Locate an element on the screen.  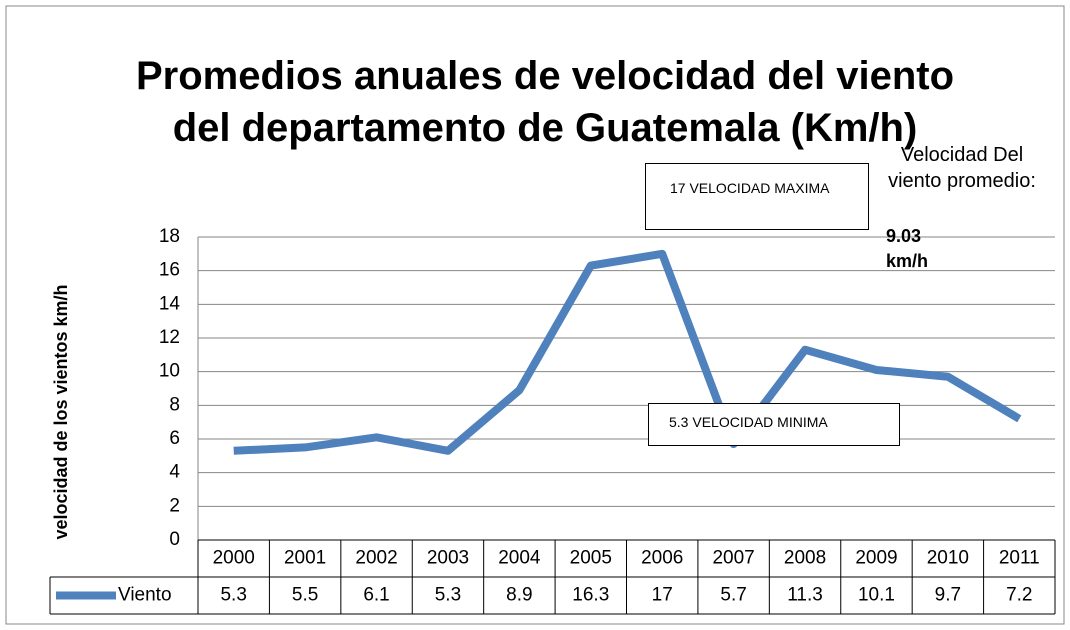
x-tick-label: 2006 is located at coordinates (662, 558).